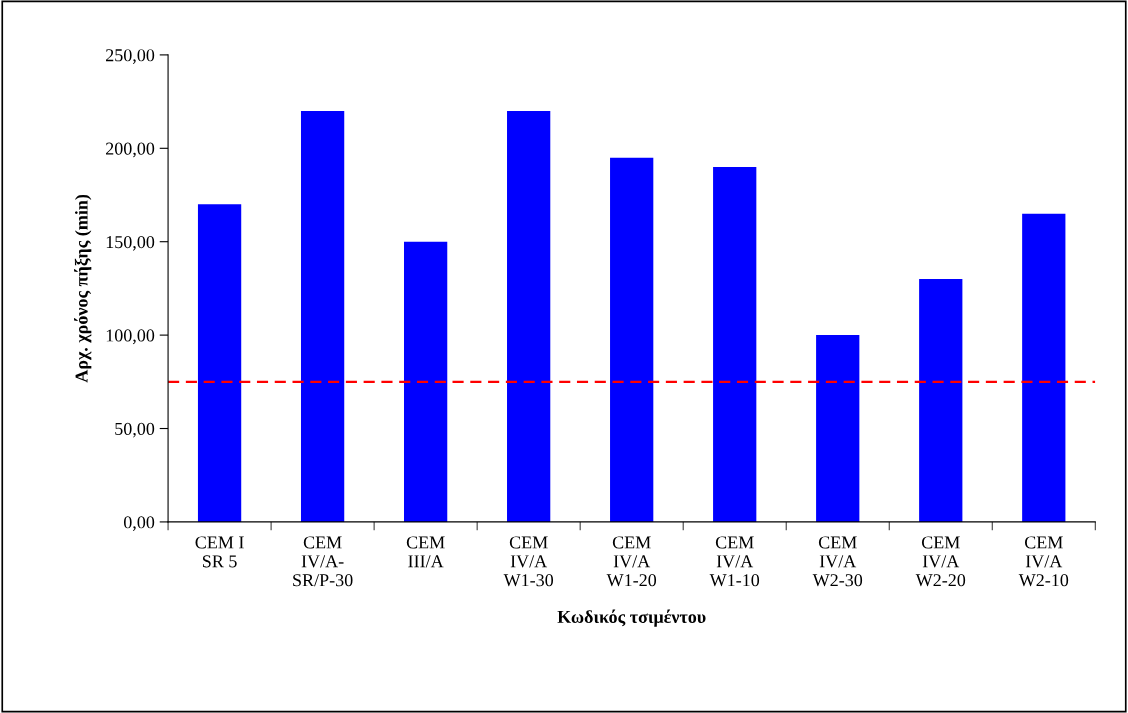 This screenshot has height=713, width=1128. Describe the element at coordinates (130, 56) in the screenshot. I see `y-tick-label: 250,00` at that location.